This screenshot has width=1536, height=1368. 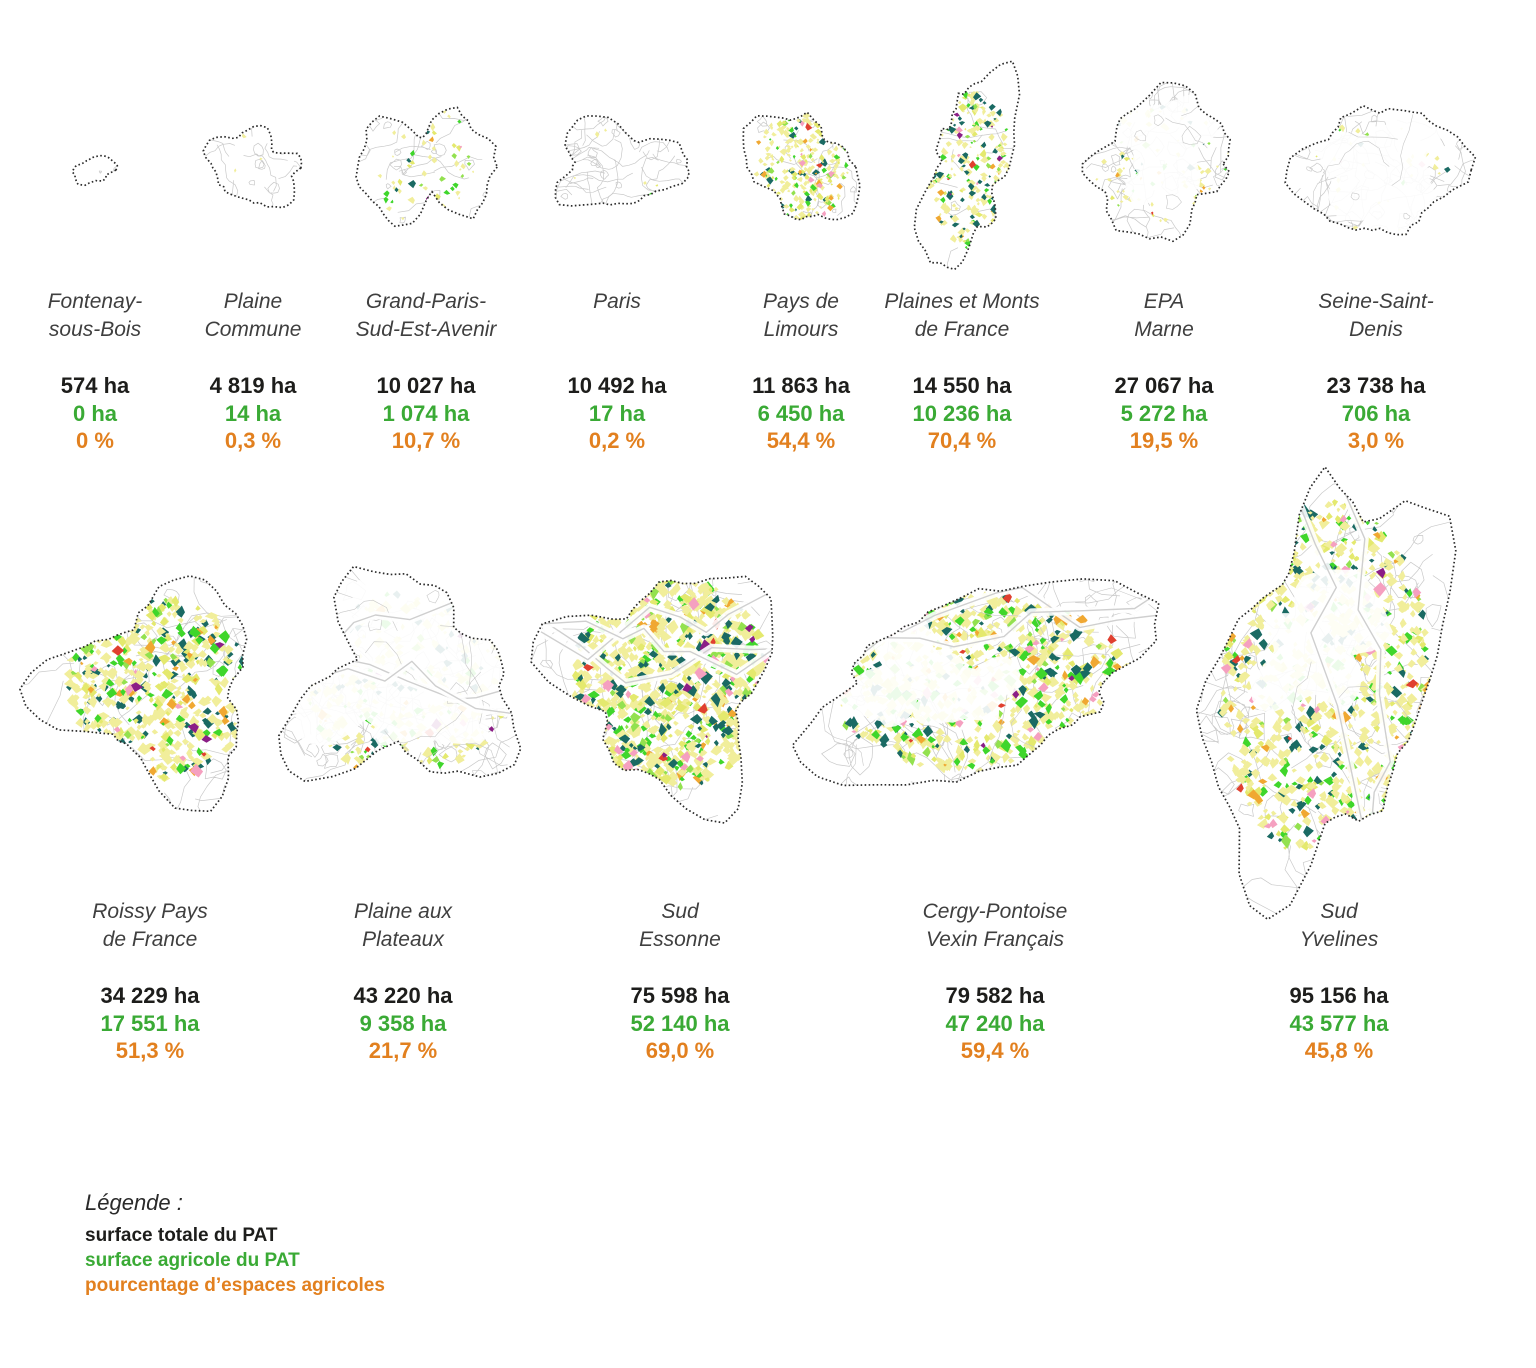 I want to click on territory-name-line2: sous-Bois, so click(x=95, y=329).